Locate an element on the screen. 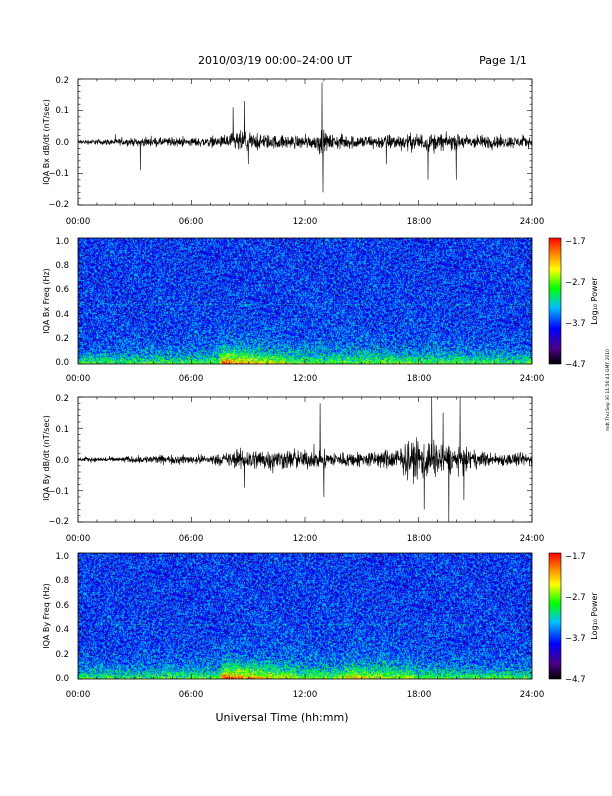 The height and width of the screenshot is (796, 612). by-colorbar: −1.7 −2.7 −3.7 −4.7 Log₁₀ Power is located at coordinates (573, 618).